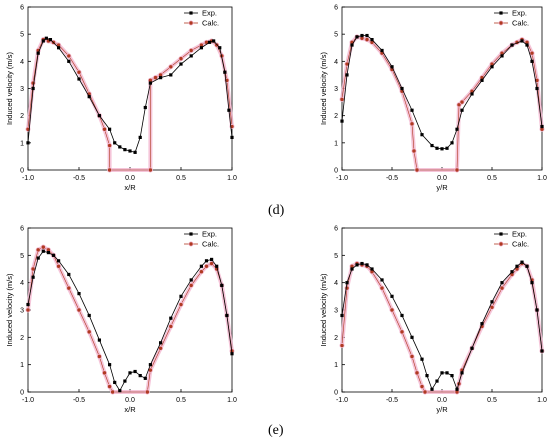 The width and height of the screenshot is (550, 446). I want to click on x-tick-label: -0.5, so click(79, 178).